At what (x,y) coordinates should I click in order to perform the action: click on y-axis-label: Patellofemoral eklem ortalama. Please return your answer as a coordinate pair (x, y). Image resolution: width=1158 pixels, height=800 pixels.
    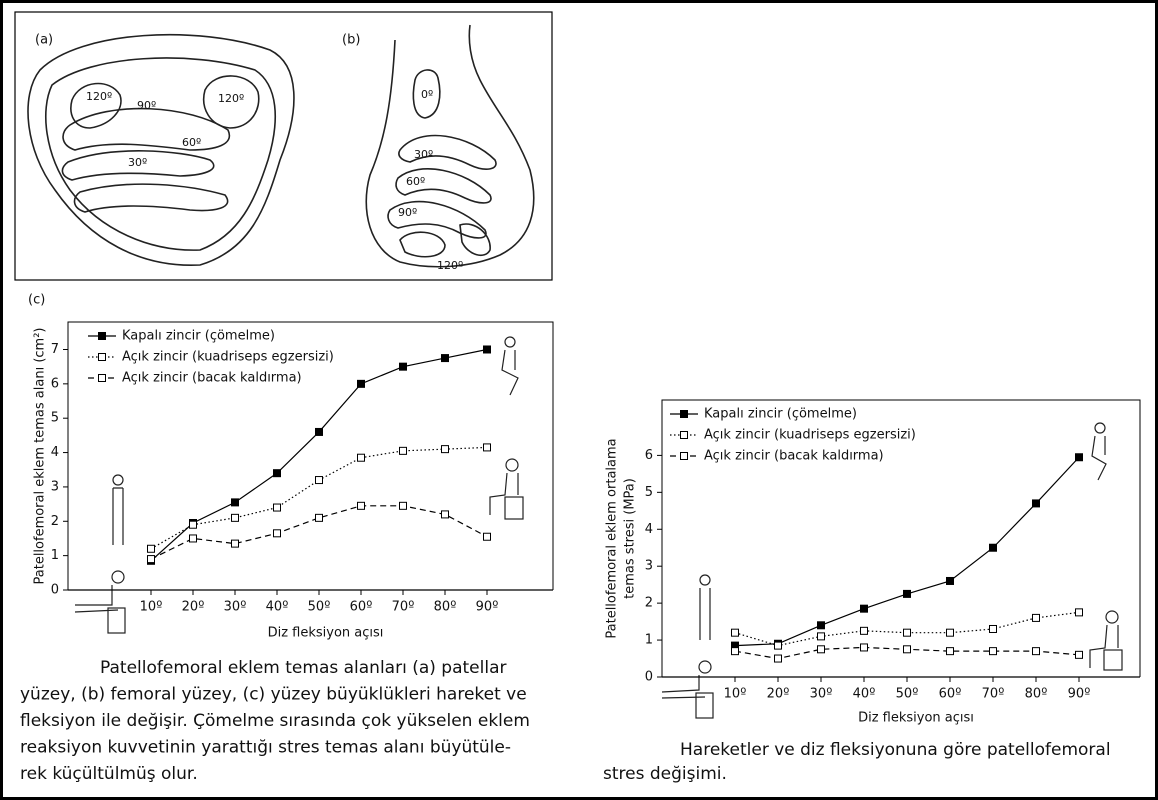
    Looking at the image, I should click on (612, 538).